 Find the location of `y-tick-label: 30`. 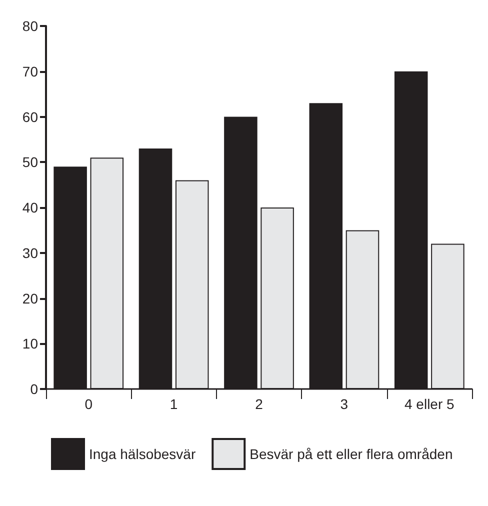

y-tick-label: 30 is located at coordinates (30, 252).